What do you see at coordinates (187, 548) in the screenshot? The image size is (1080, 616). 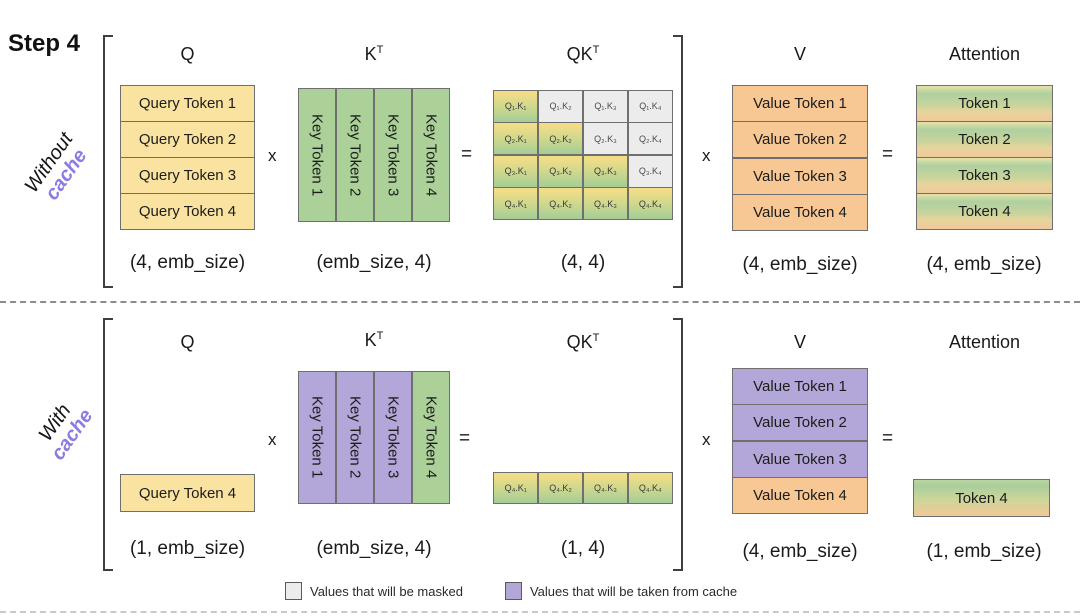 I see `q-shape-bottom: (1, emb_size)` at bounding box center [187, 548].